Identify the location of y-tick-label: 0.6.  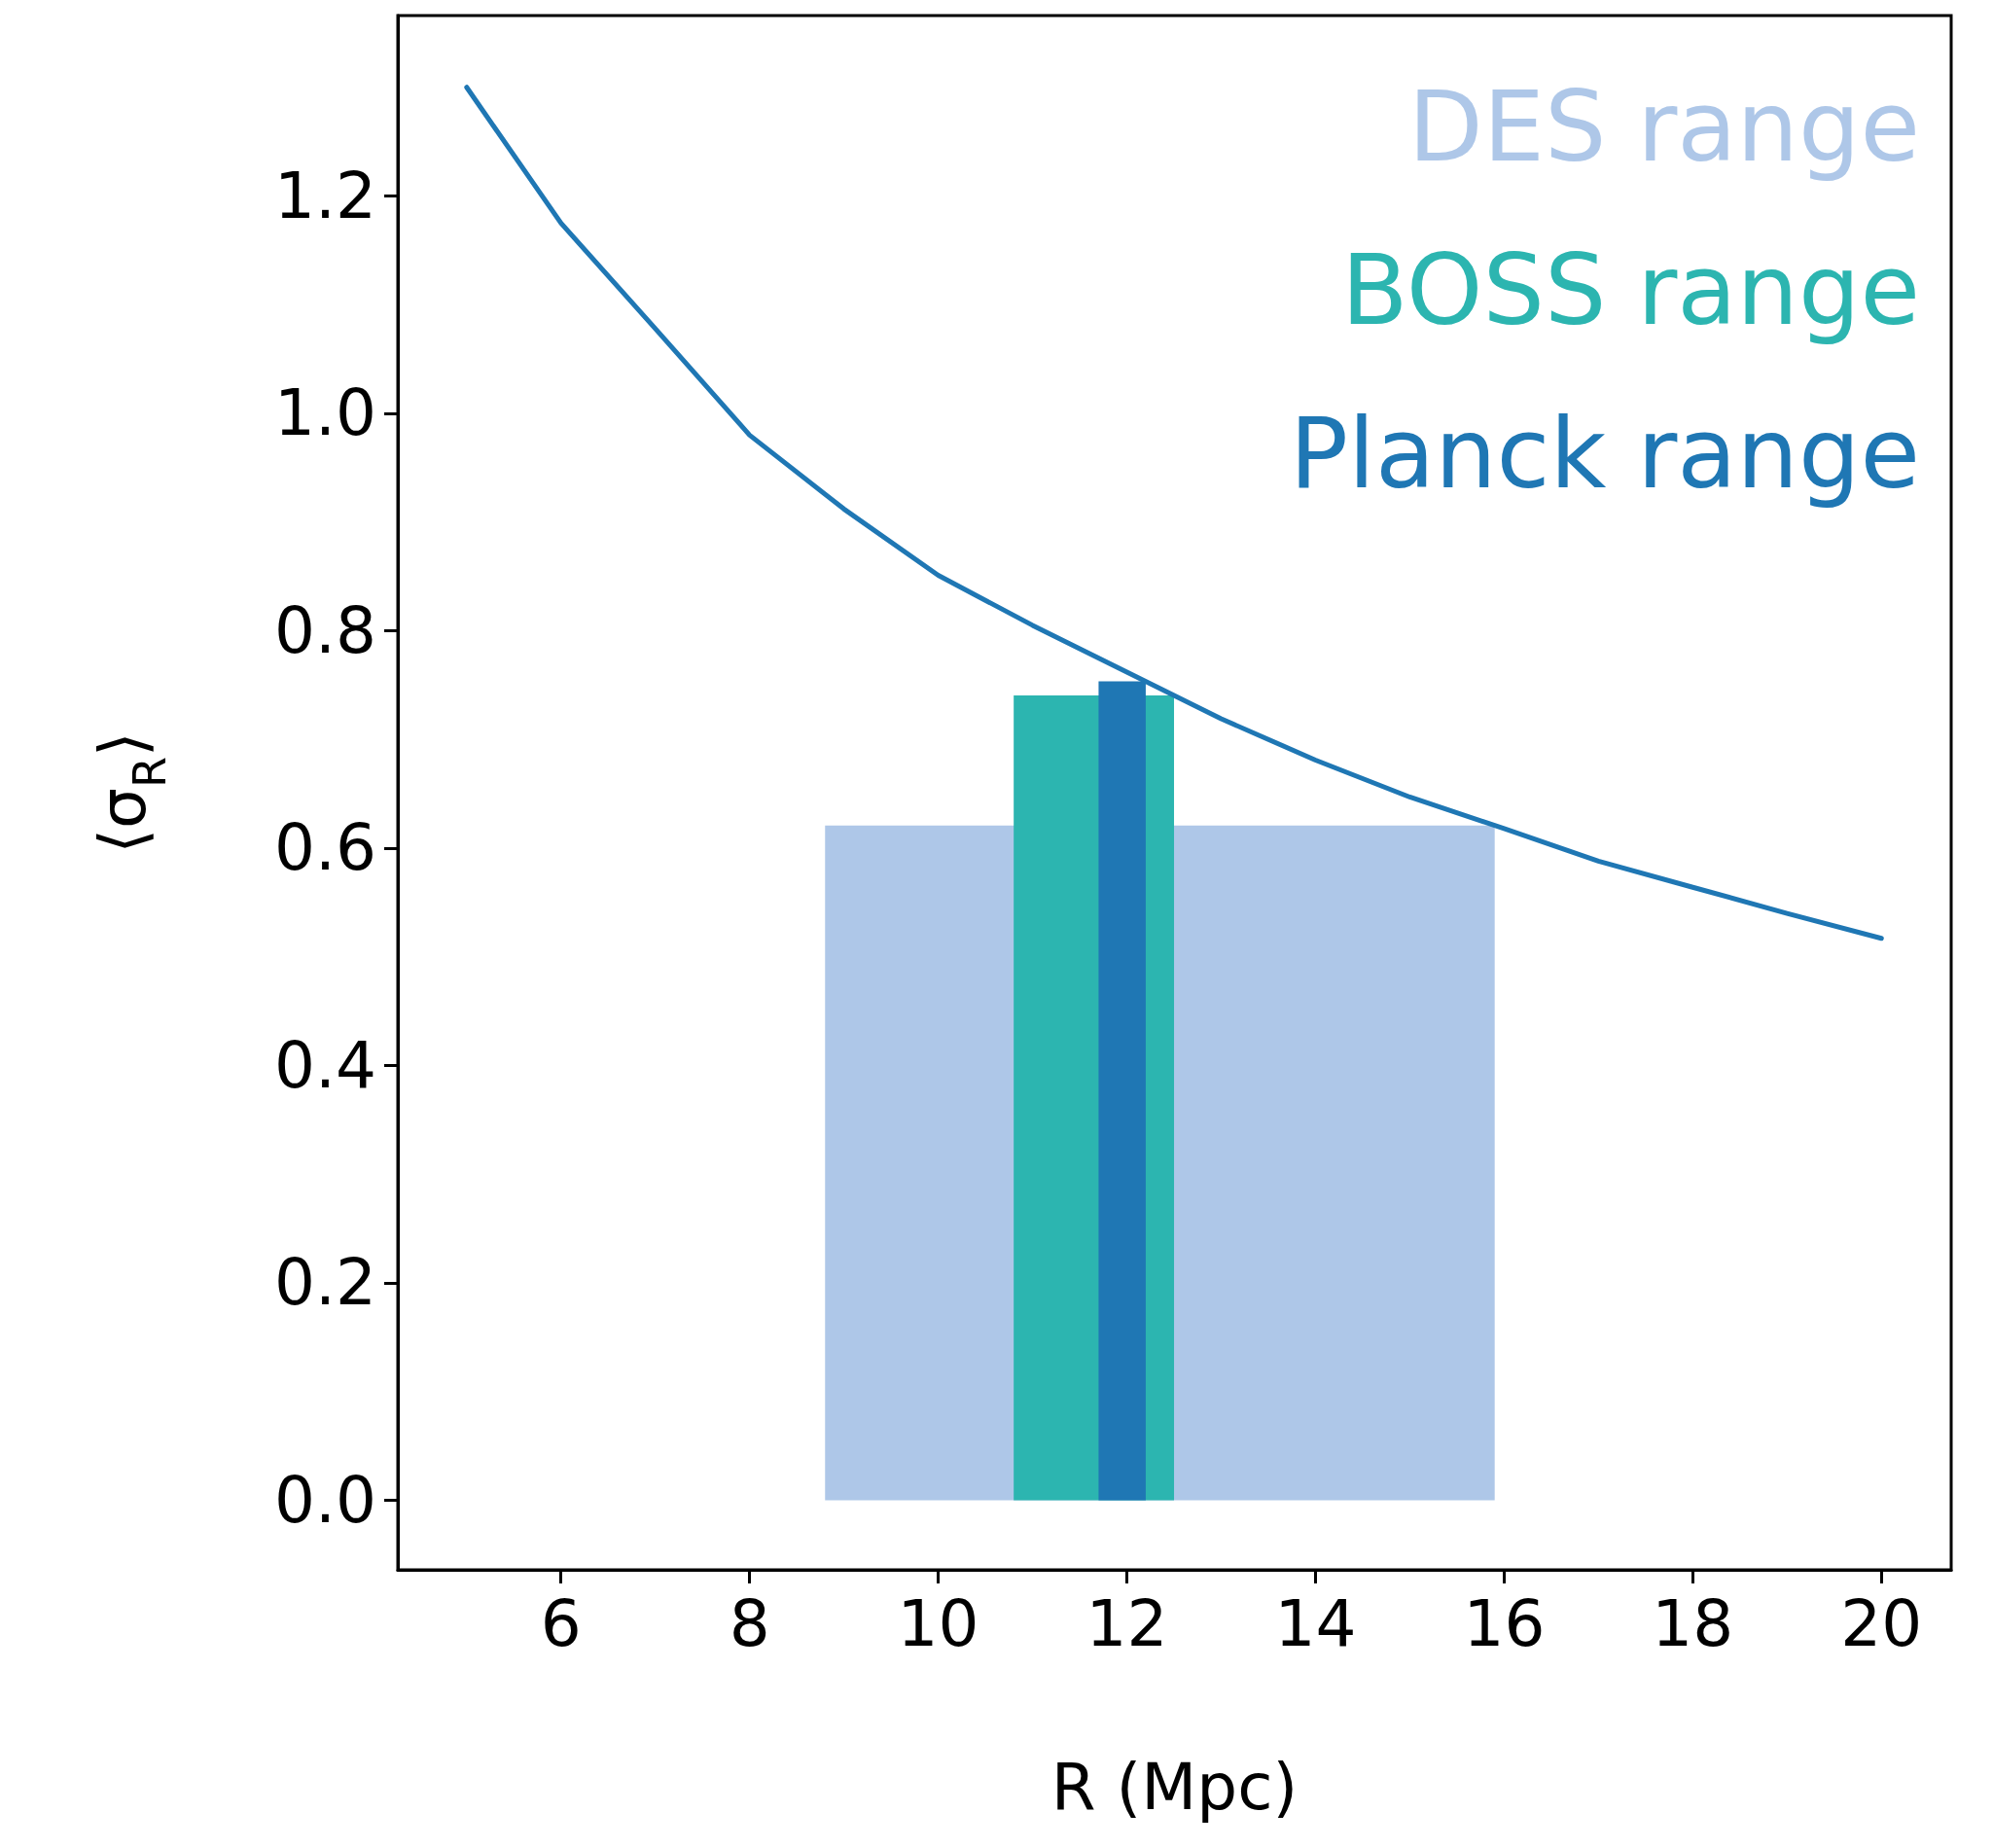
(325, 848).